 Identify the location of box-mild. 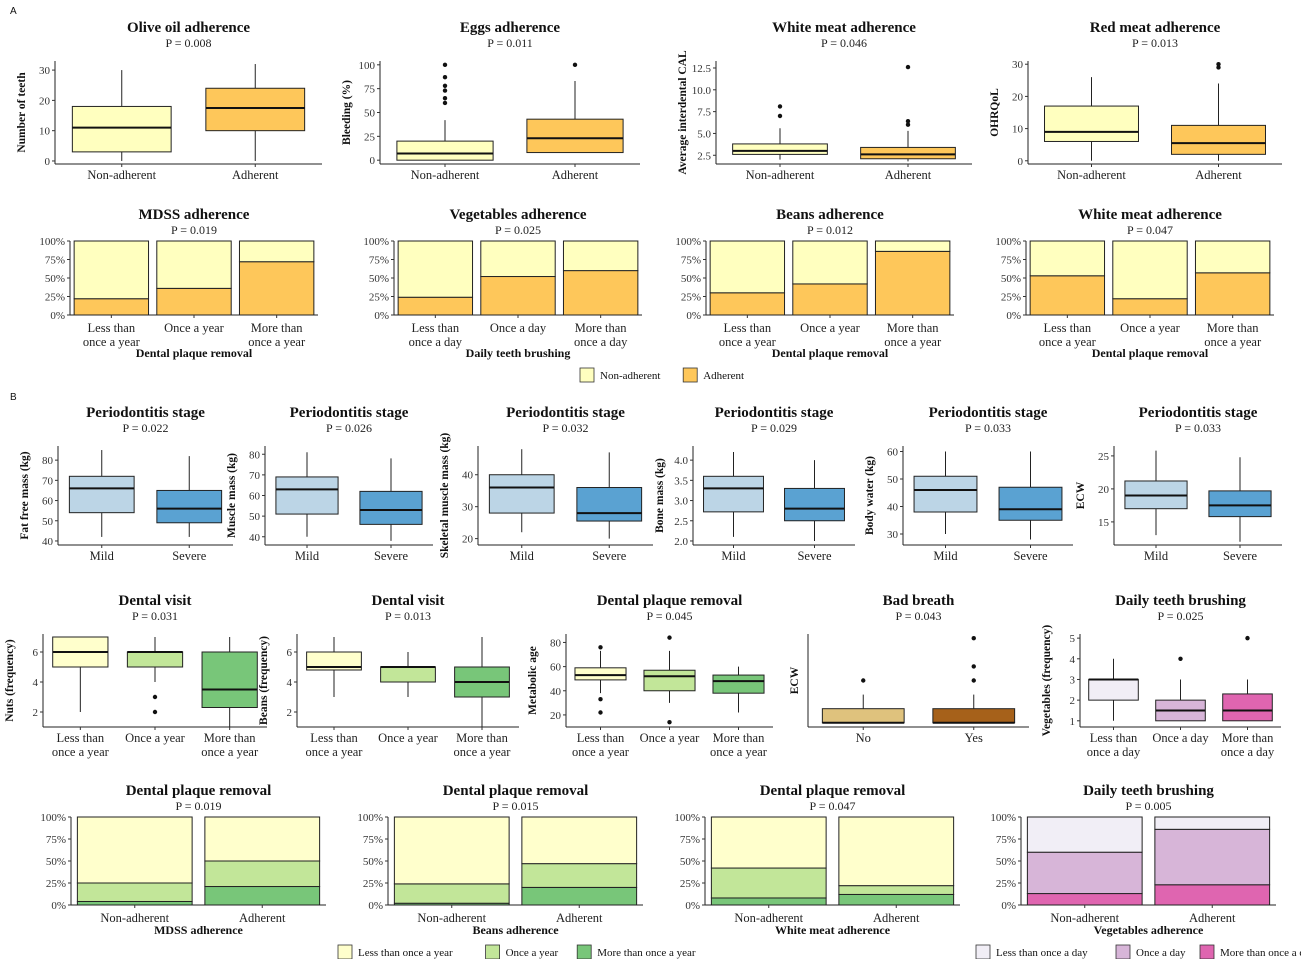
(521, 494).